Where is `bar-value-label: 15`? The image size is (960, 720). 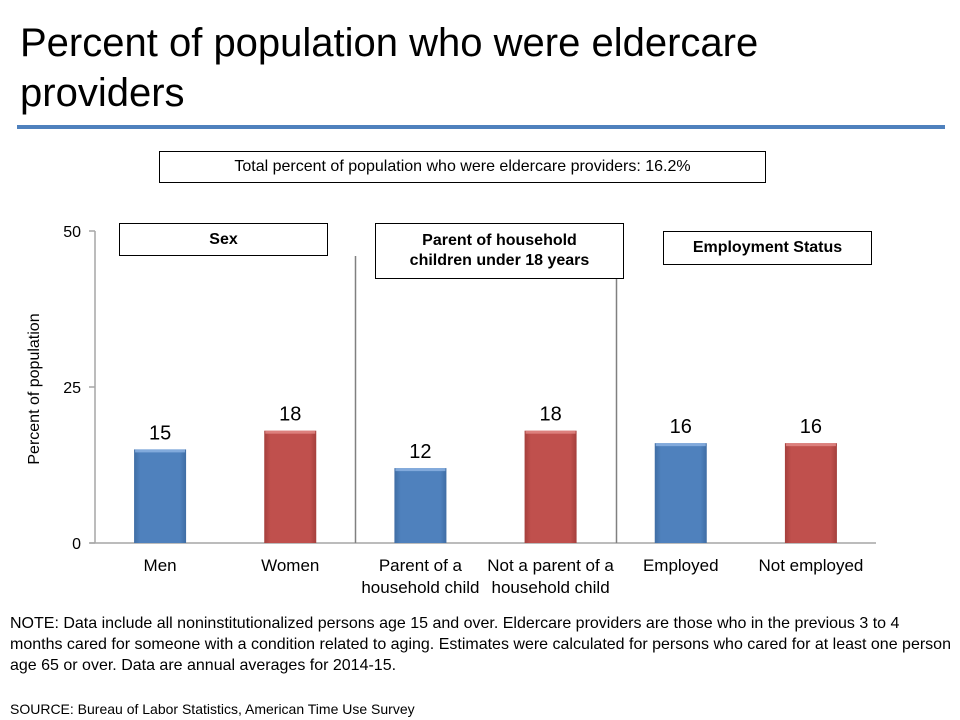
bar-value-label: 15 is located at coordinates (160, 433).